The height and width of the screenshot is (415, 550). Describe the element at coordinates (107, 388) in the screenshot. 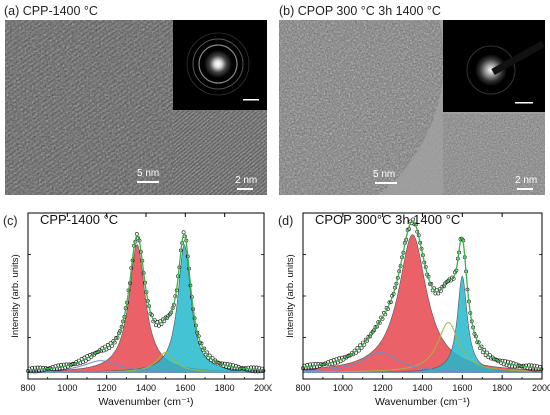

I see `x-tick-label-c: 1200` at that location.